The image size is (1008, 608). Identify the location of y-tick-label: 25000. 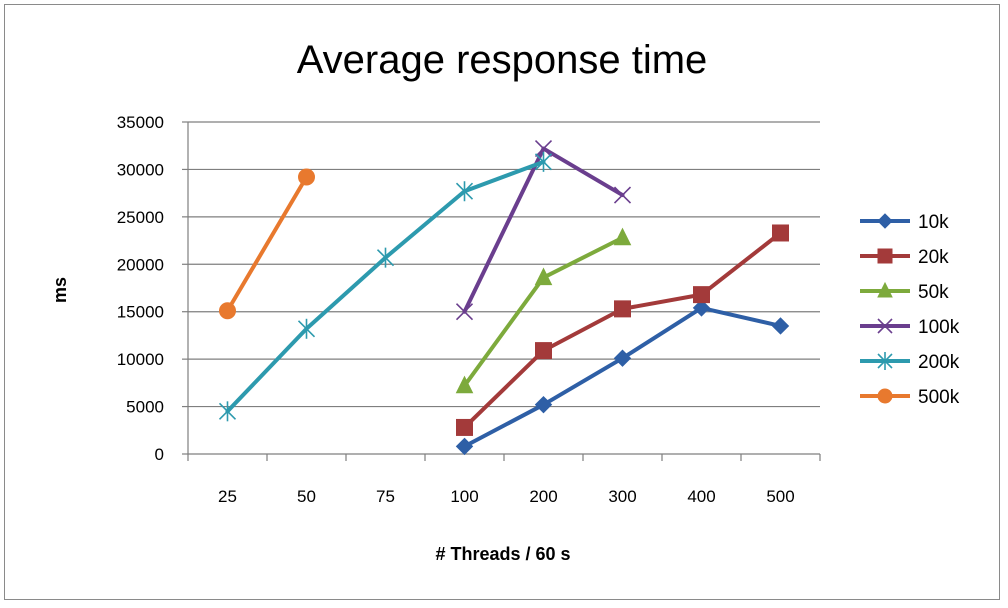
(140, 217).